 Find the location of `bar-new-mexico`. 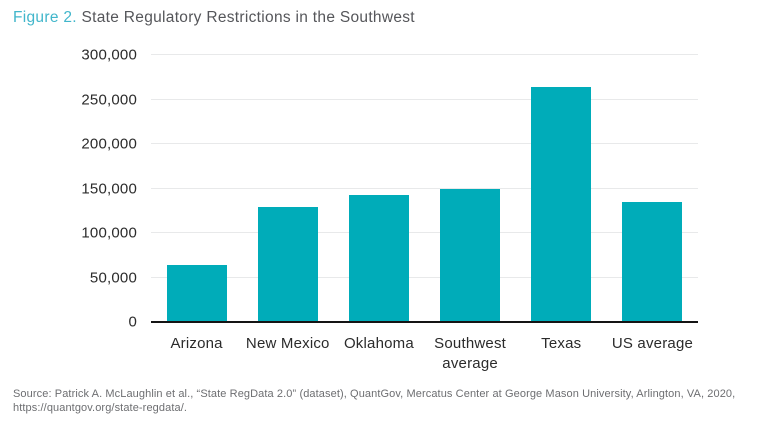

bar-new-mexico is located at coordinates (287, 264).